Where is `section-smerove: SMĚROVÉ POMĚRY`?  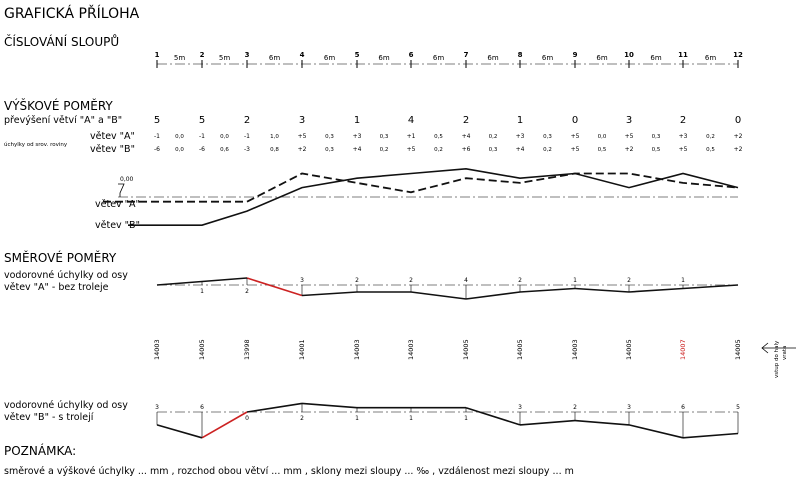
section-smerove: SMĚROVÉ POMĚRY is located at coordinates (60, 257).